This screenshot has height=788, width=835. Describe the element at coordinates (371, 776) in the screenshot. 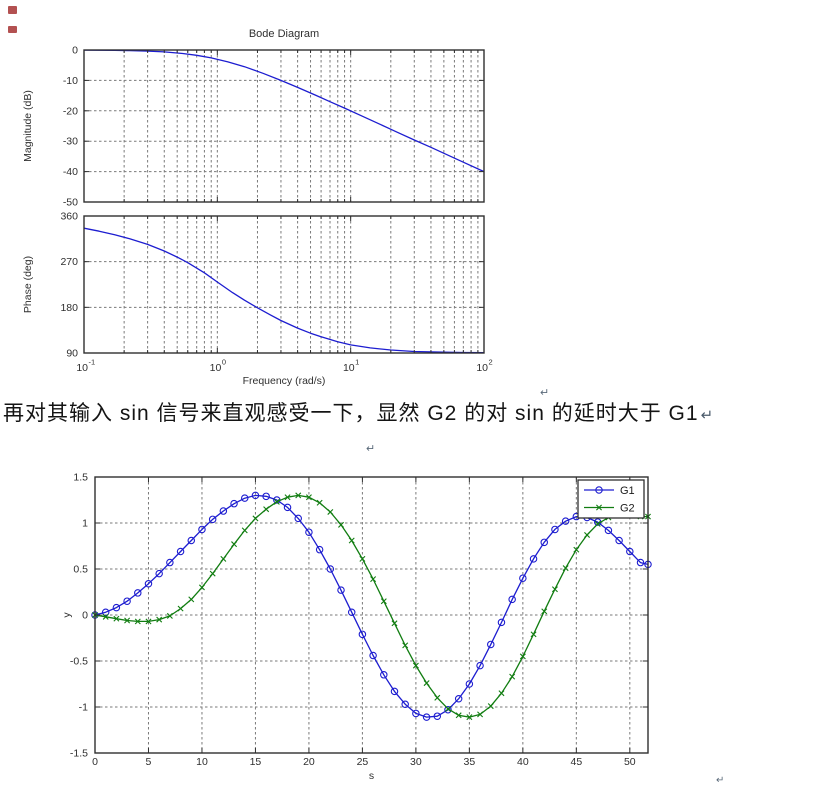

I see `response-xlabel: s` at that location.